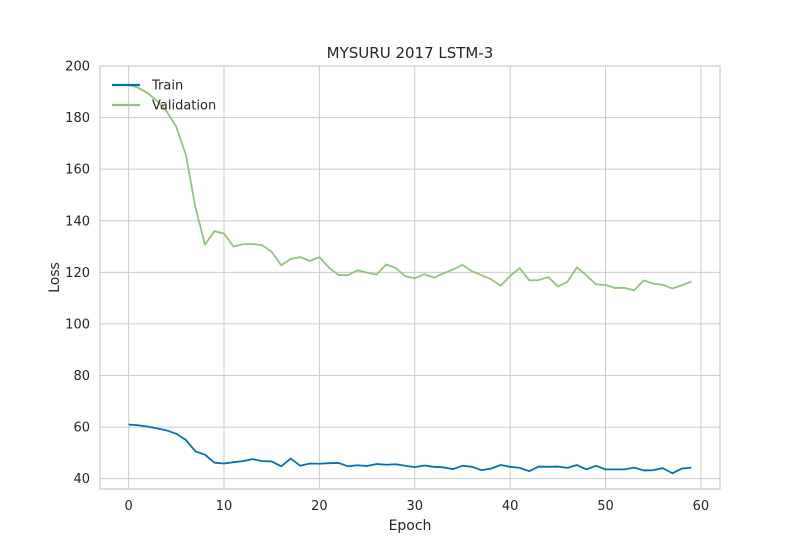 This screenshot has width=800, height=550. I want to click on y-tick-label: 100, so click(77, 324).